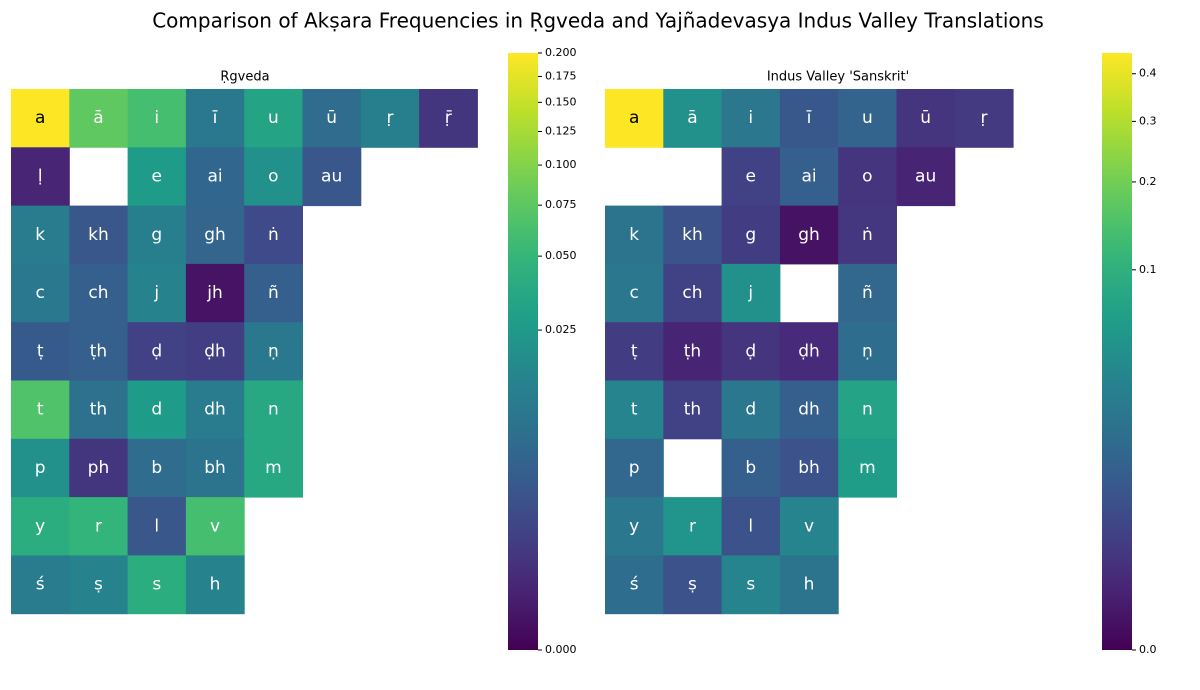 The height and width of the screenshot is (690, 1200). I want to click on cell-label: j, so click(750, 293).